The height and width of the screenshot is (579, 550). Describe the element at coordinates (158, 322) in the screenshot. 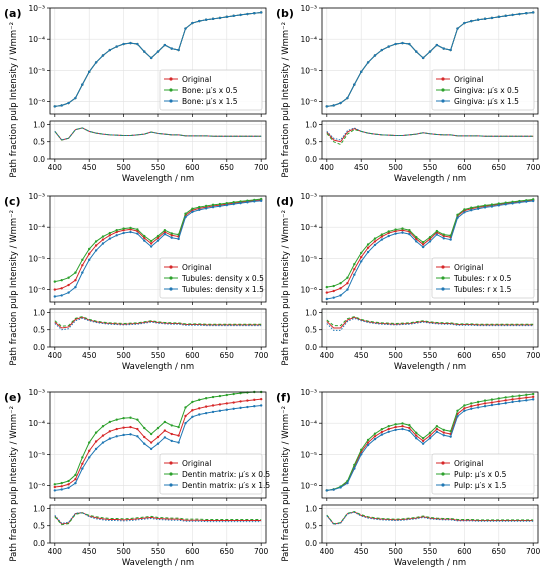

I see `series-line` at that location.